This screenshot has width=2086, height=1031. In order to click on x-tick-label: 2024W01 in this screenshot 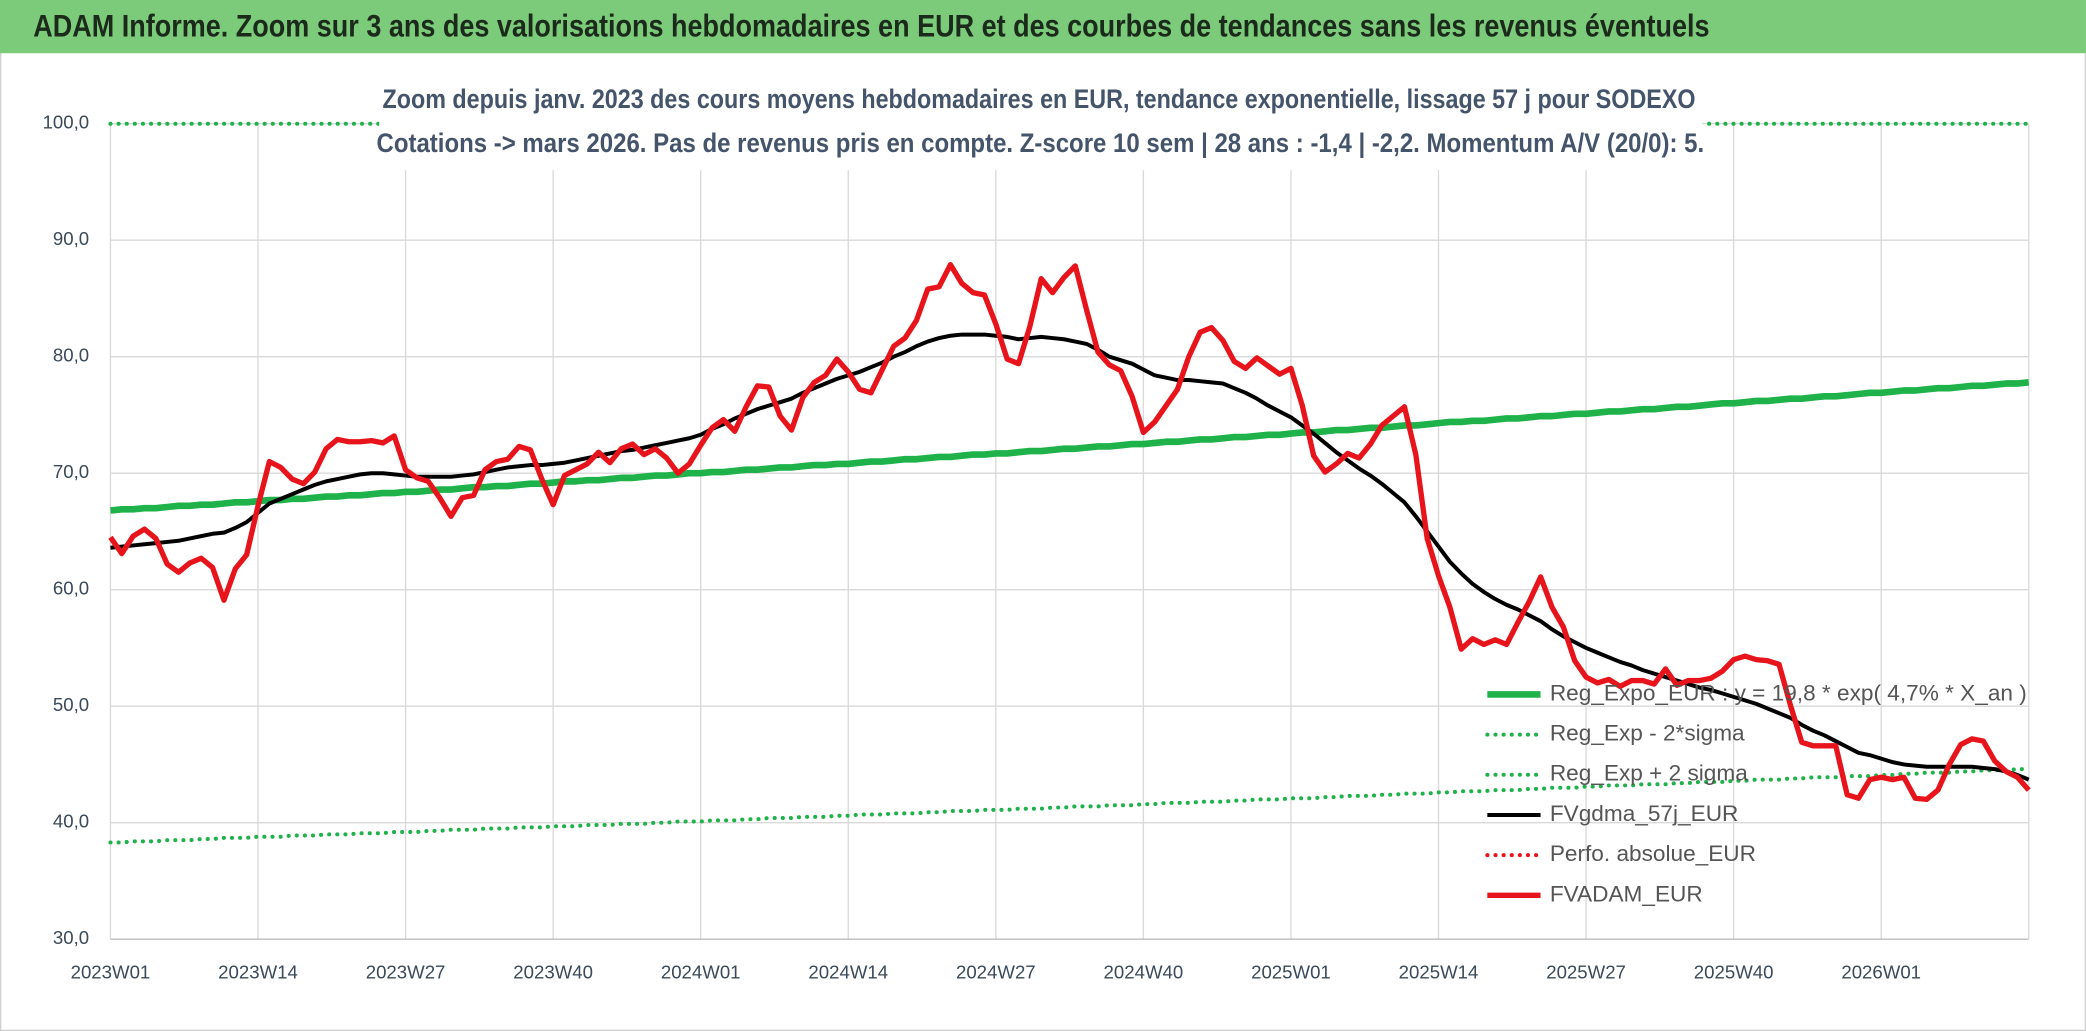, I will do `click(701, 972)`.